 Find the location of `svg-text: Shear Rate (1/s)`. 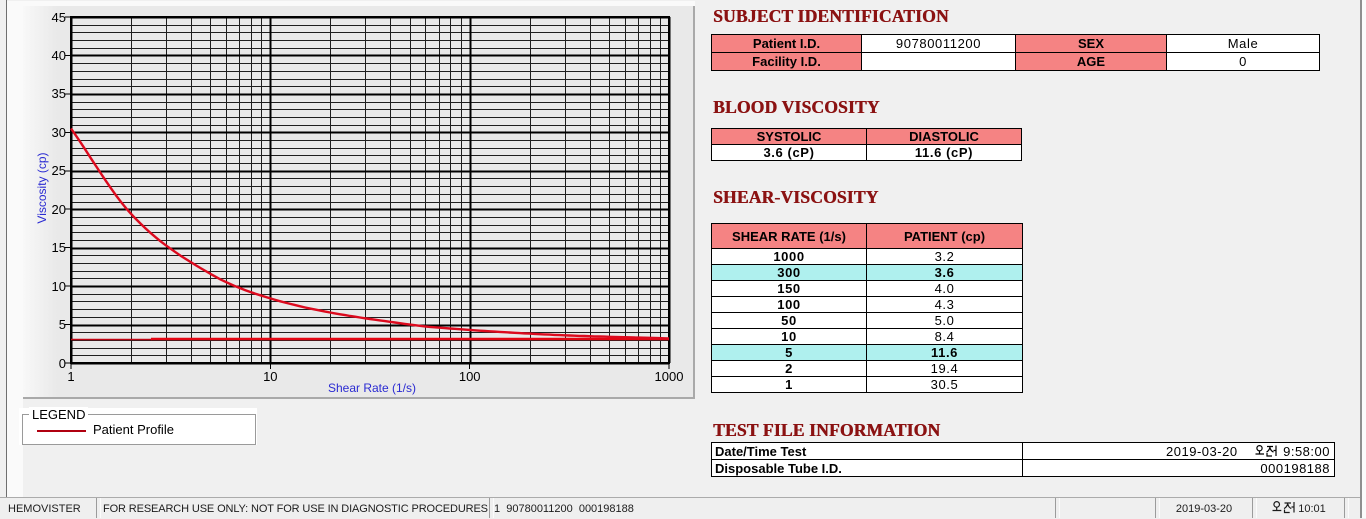

svg-text: Shear Rate (1/s) is located at coordinates (372, 388).